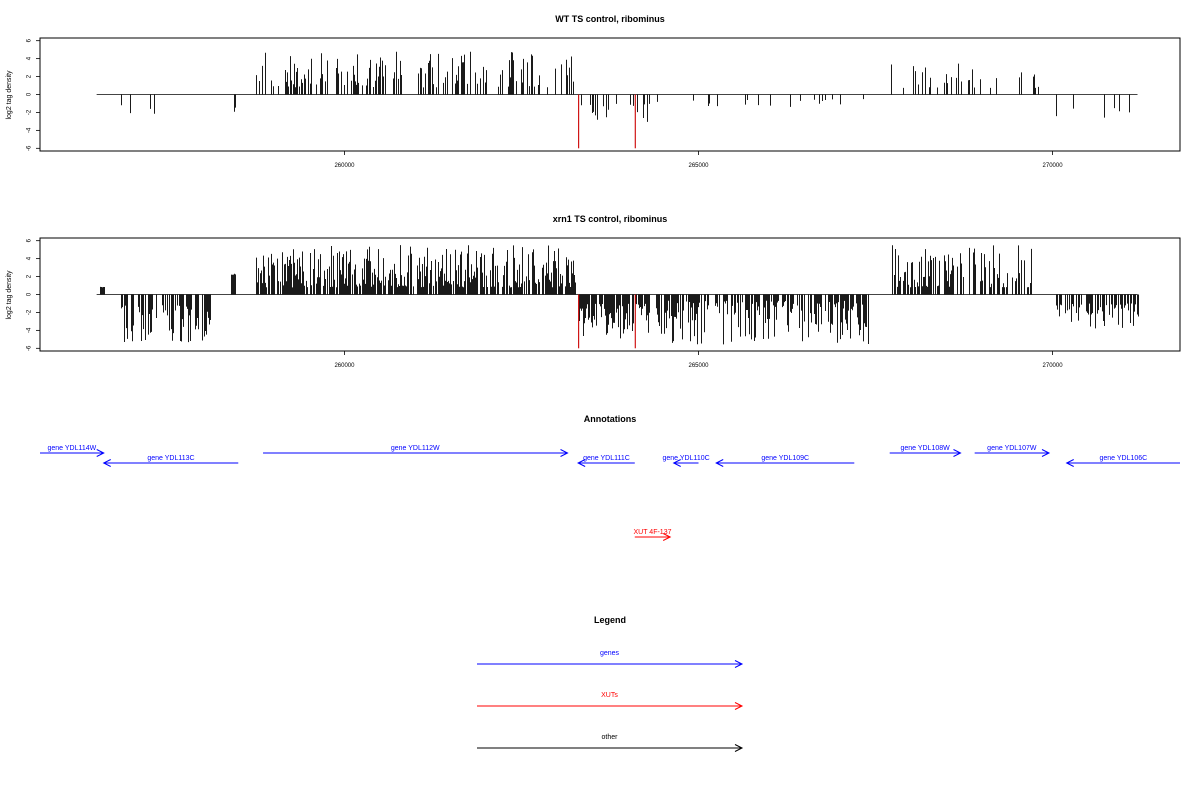 This screenshot has width=1200, height=800. Describe the element at coordinates (652, 532) in the screenshot. I see `annotation-label: XUT 4F-137` at that location.